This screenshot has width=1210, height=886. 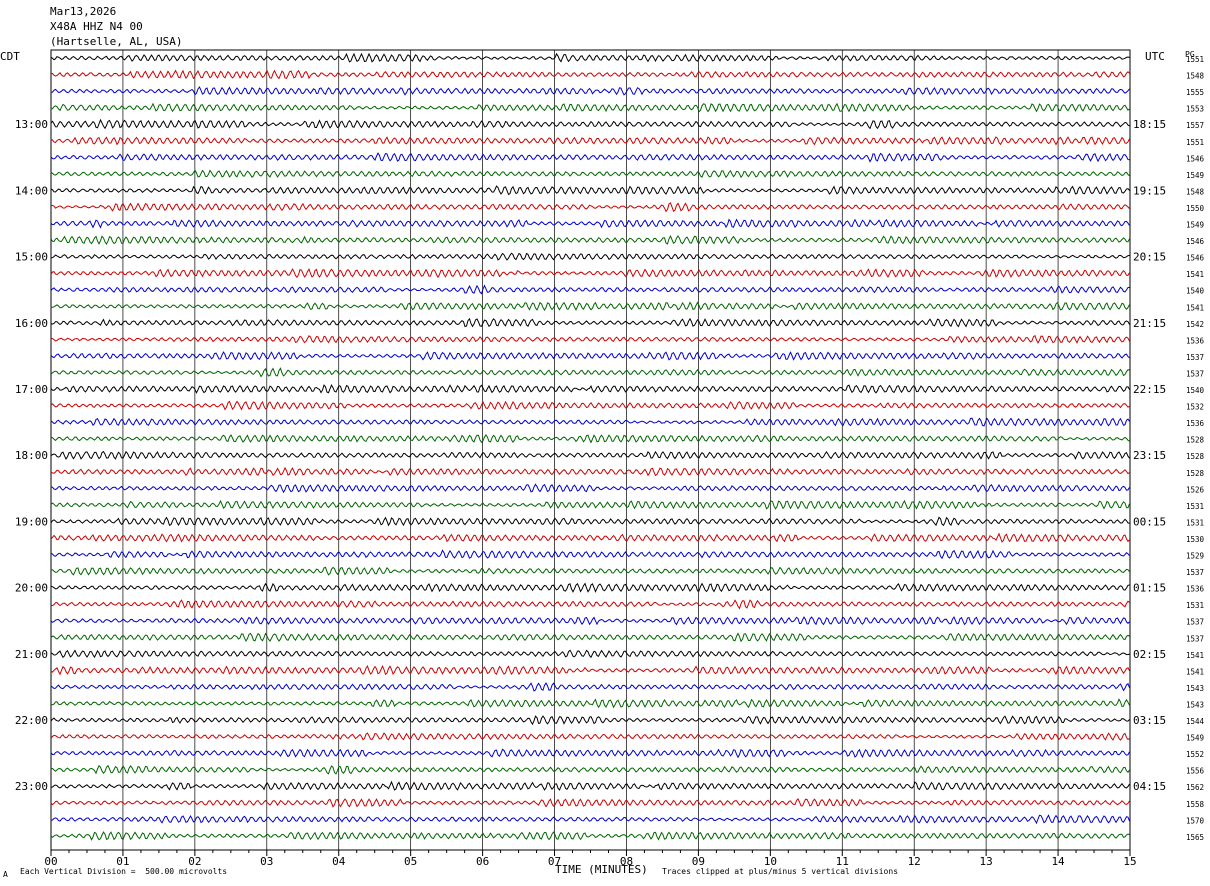 I want to click on x-tick-label: 10, so click(x=770, y=861).